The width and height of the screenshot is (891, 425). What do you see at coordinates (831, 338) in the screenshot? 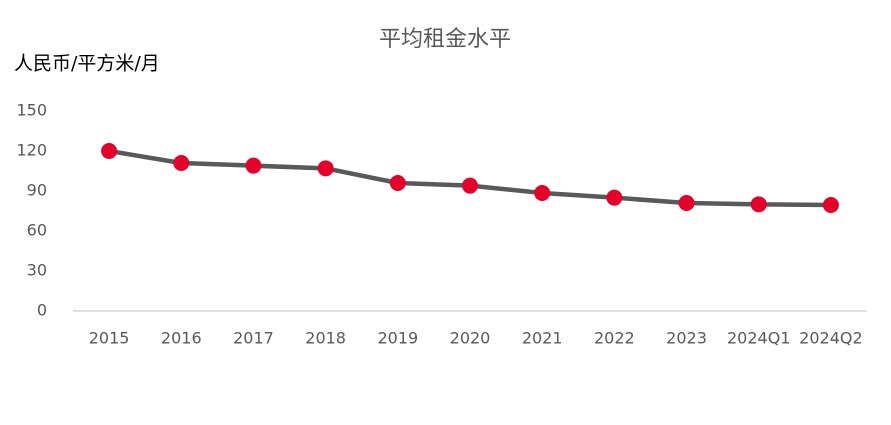
I see `x-tick-label: 2024Q2` at bounding box center [831, 338].